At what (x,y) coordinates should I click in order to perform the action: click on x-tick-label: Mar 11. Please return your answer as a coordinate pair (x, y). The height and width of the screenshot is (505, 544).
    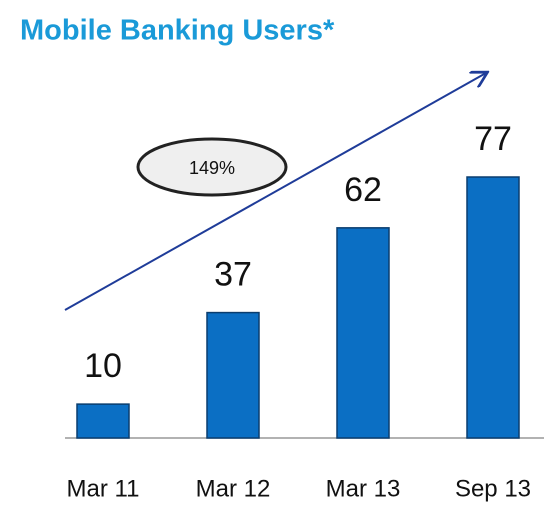
    Looking at the image, I should click on (103, 488).